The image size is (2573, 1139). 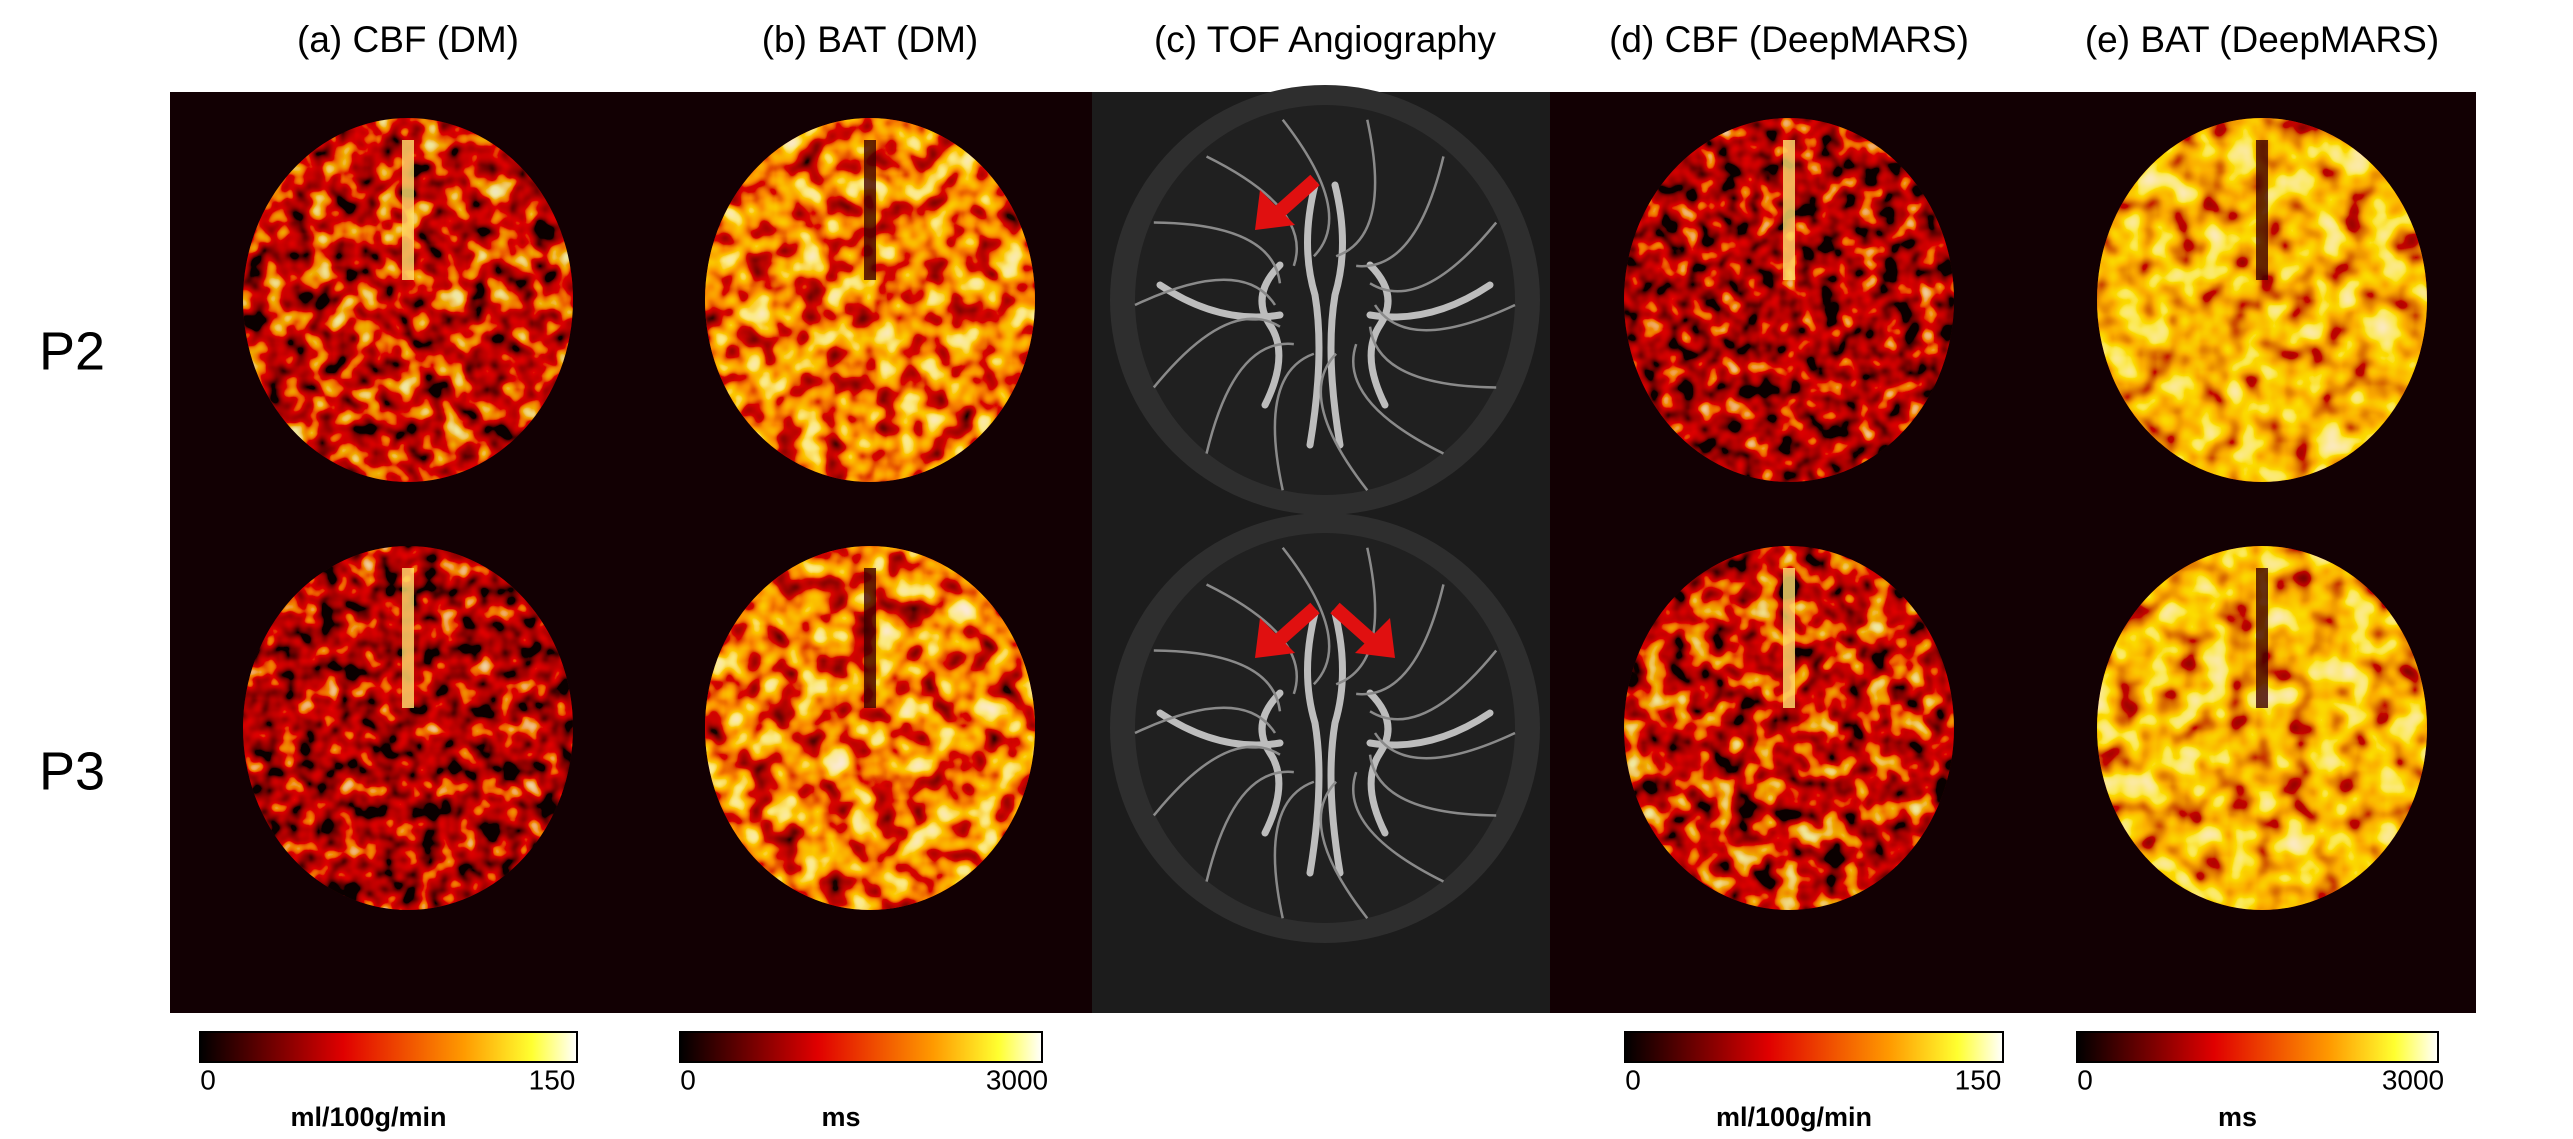 I want to click on vessels, so click(x=1325, y=315).